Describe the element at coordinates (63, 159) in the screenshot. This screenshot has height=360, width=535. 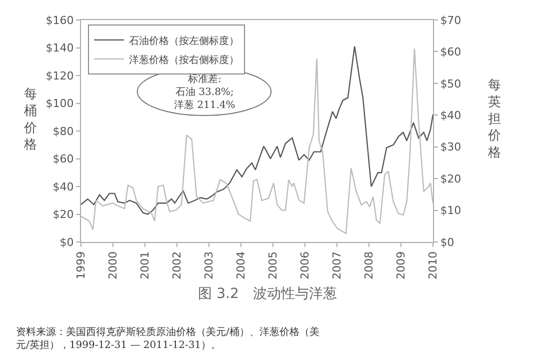
I see `y-tick-label: $60` at that location.